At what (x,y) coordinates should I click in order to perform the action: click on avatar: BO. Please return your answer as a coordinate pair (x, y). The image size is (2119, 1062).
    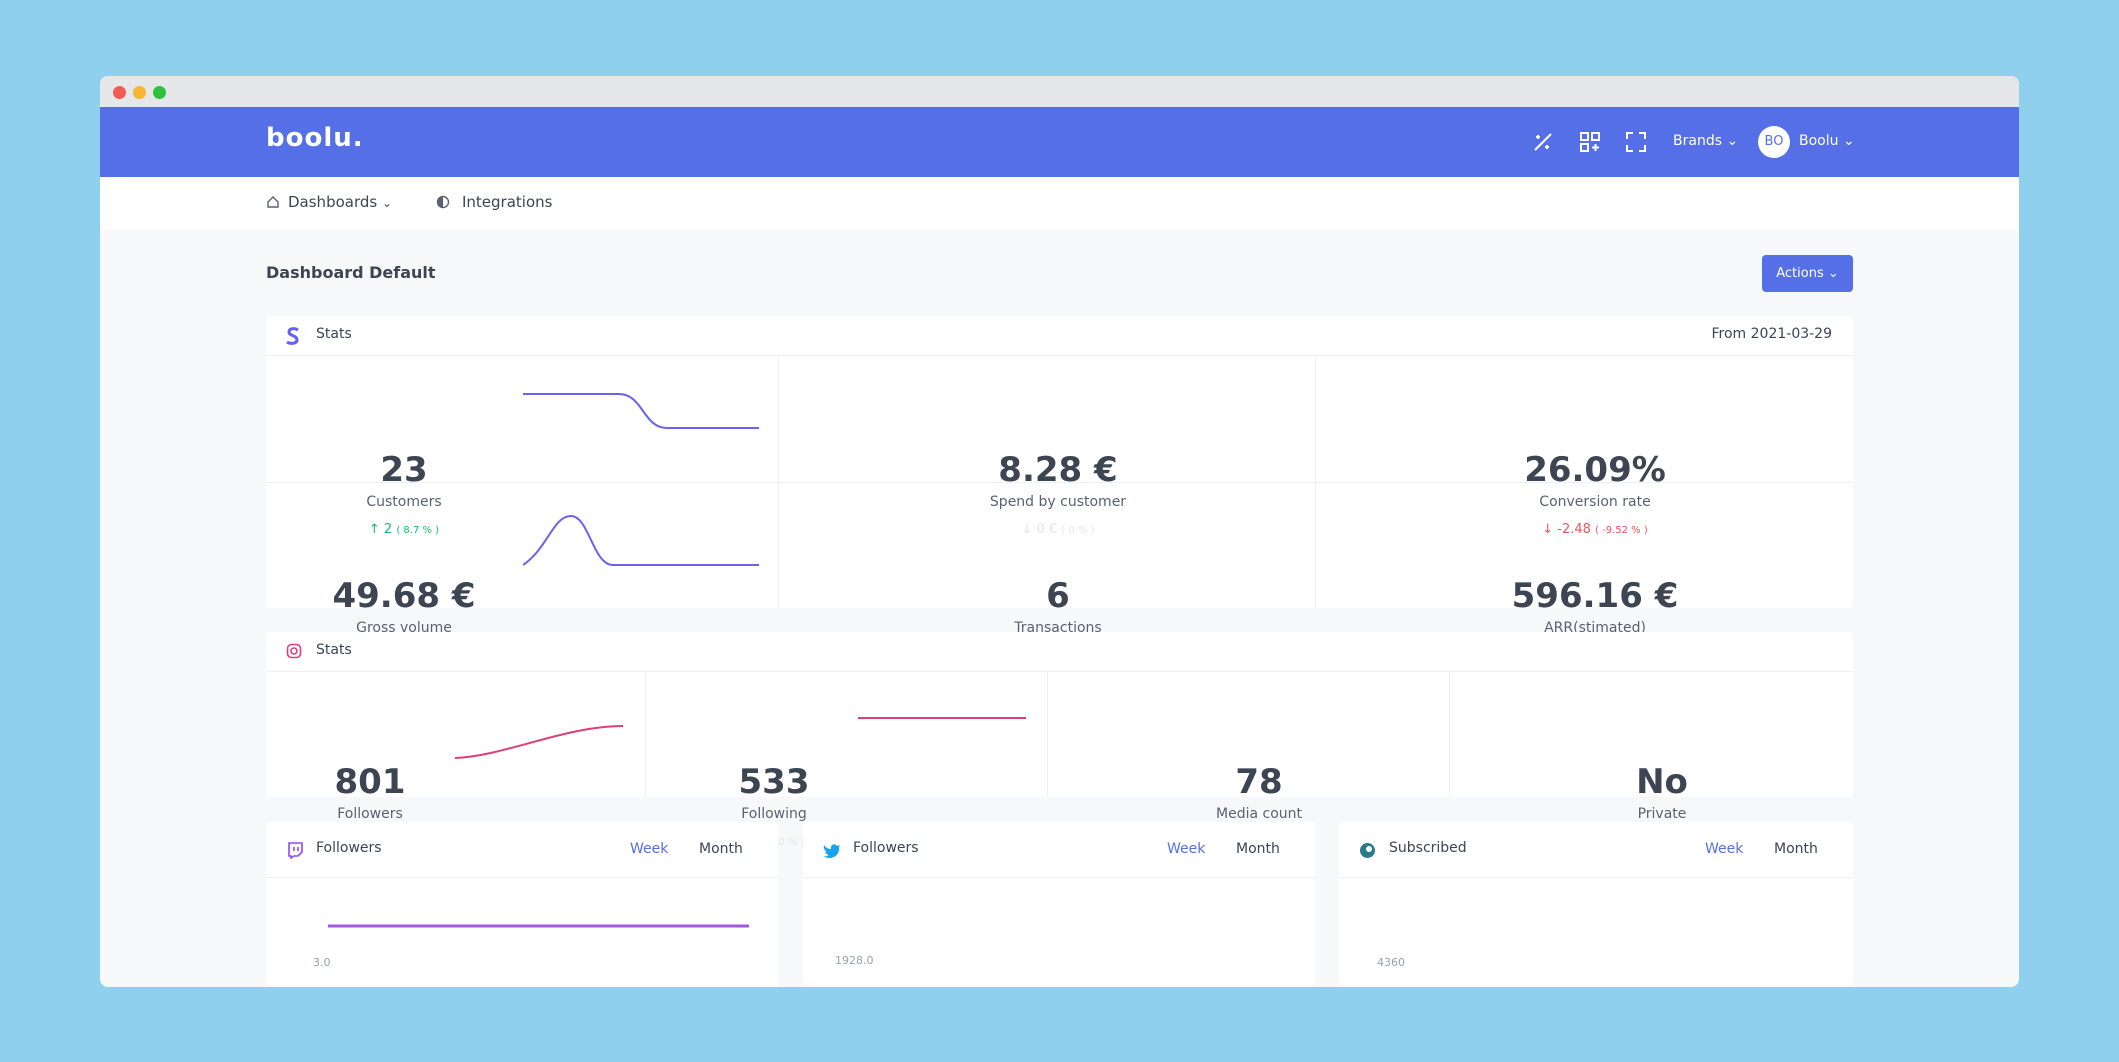
    Looking at the image, I should click on (1774, 142).